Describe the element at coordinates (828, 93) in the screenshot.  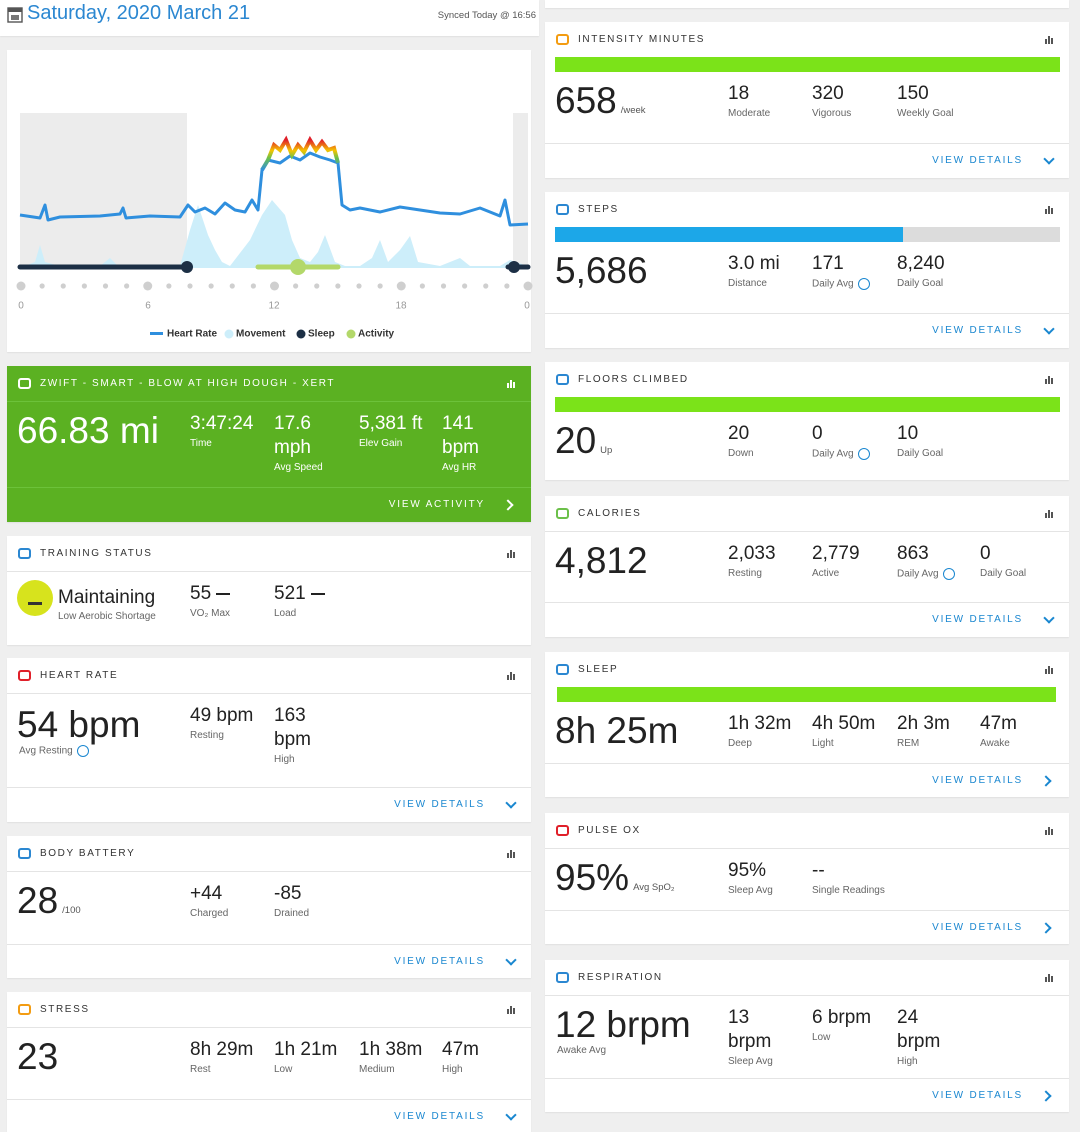
I see `stat-value: 320` at that location.